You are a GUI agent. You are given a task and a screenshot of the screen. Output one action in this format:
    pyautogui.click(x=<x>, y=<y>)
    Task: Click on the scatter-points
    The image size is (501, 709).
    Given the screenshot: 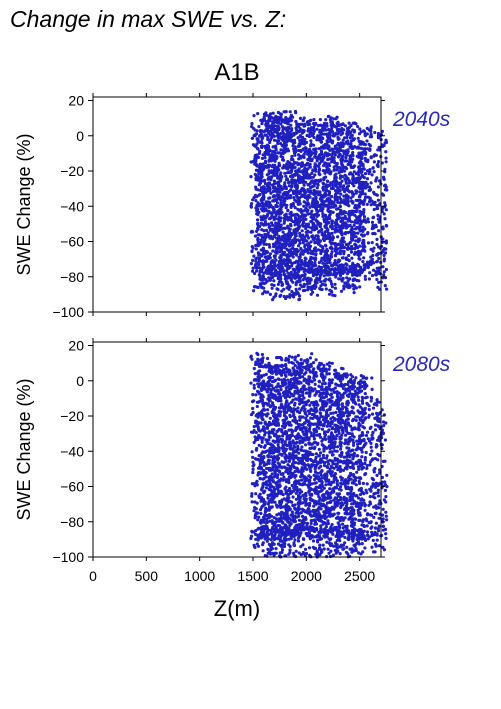 What is the action you would take?
    pyautogui.click(x=319, y=455)
    